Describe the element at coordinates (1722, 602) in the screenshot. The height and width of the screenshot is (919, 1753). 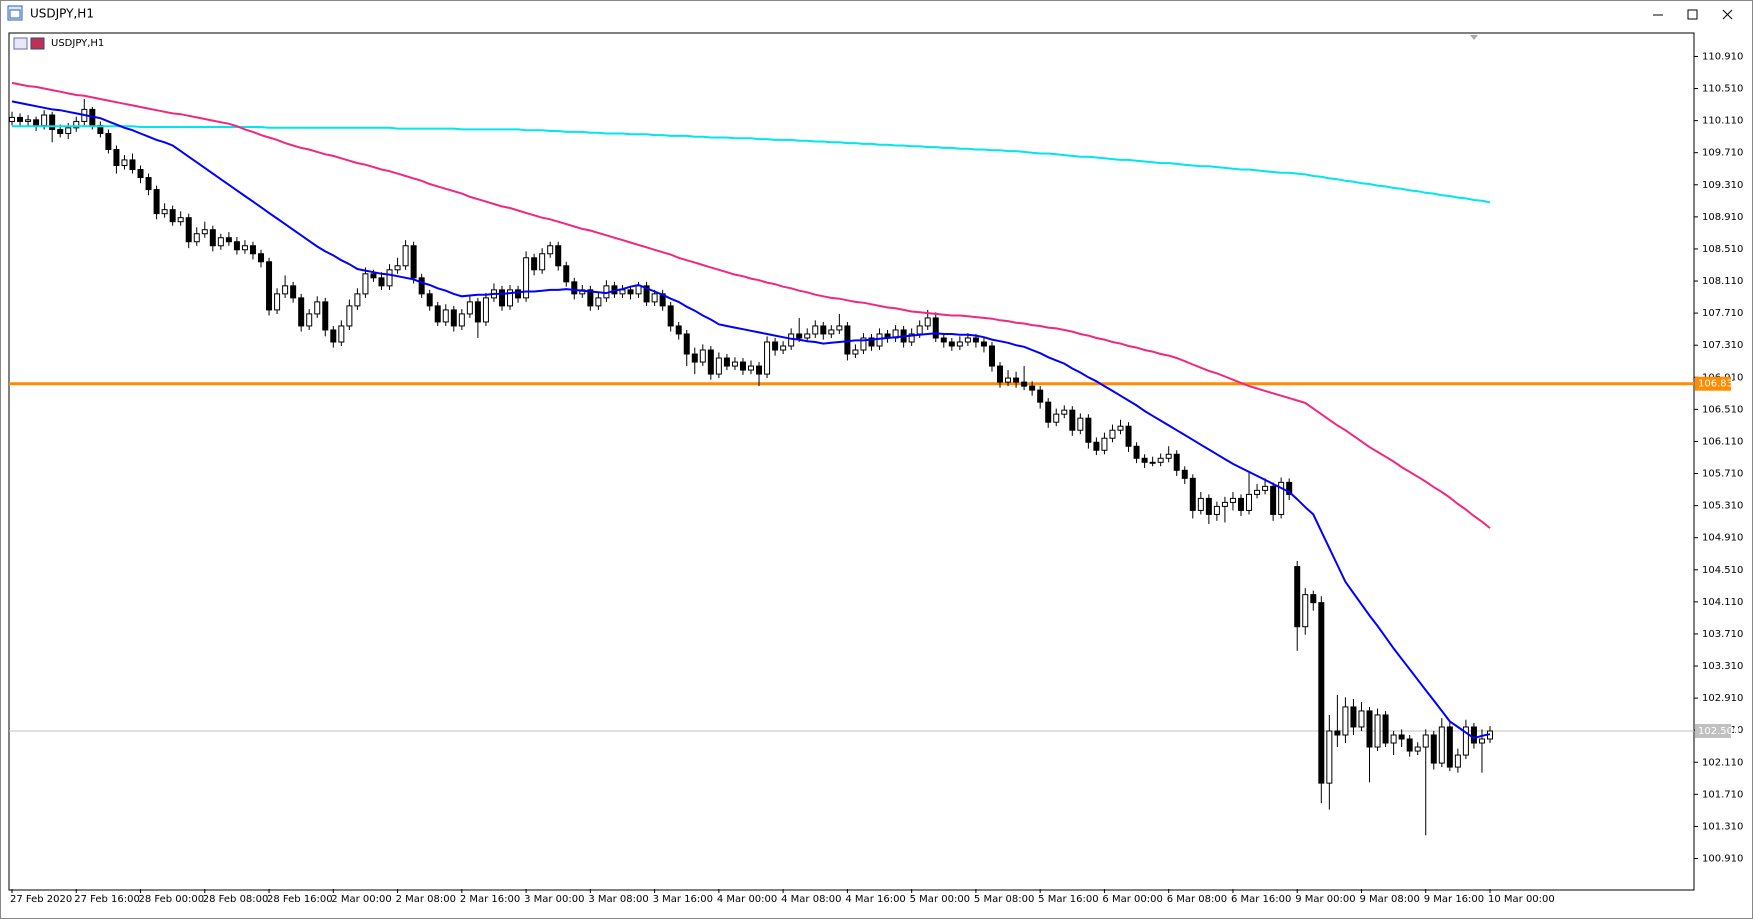
I see `y-tick-label: 104.110` at that location.